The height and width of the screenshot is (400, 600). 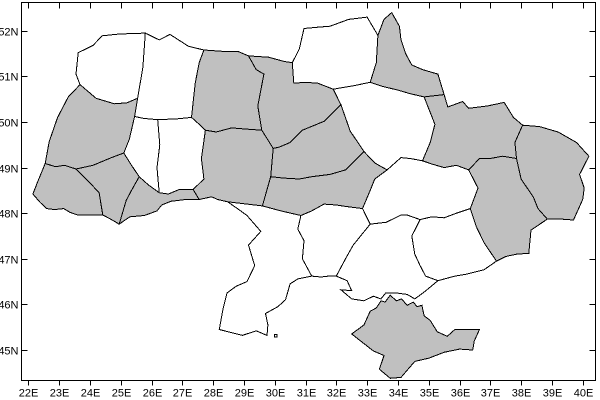 I want to click on x-tick-label: 23E, so click(x=60, y=394).